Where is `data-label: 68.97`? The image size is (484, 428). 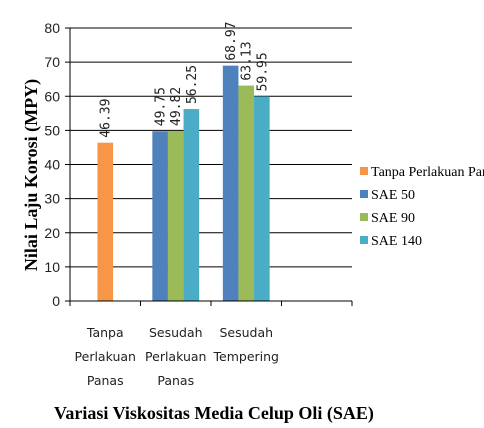
data-label: 68.97 is located at coordinates (231, 40).